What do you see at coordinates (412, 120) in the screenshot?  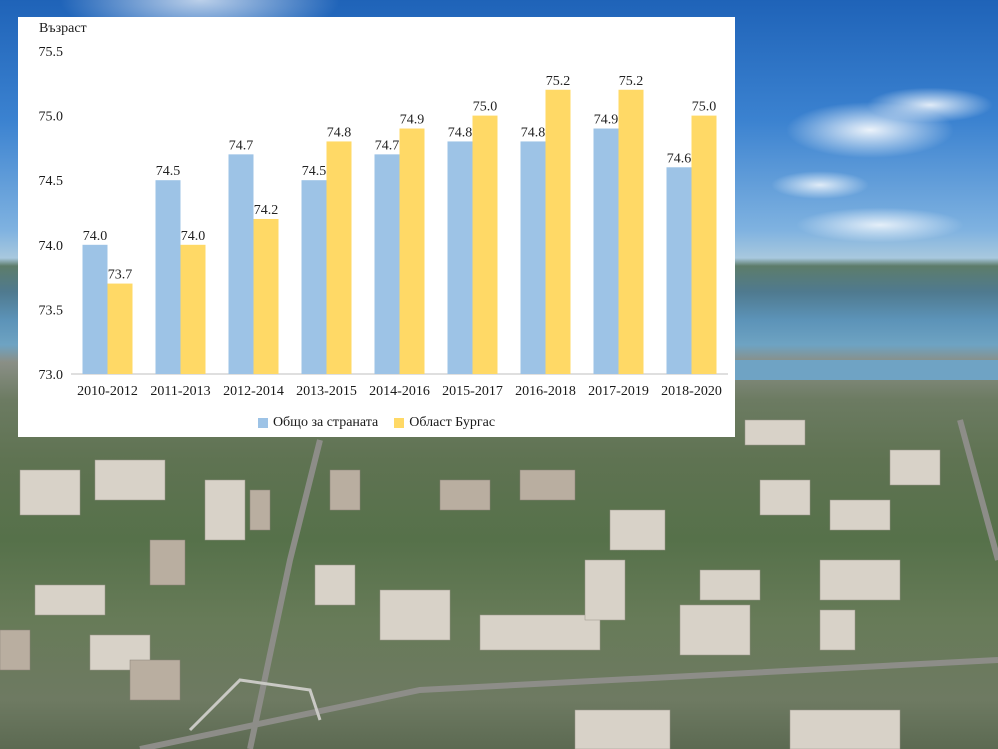 I see `data-label-burgas: 74.9` at bounding box center [412, 120].